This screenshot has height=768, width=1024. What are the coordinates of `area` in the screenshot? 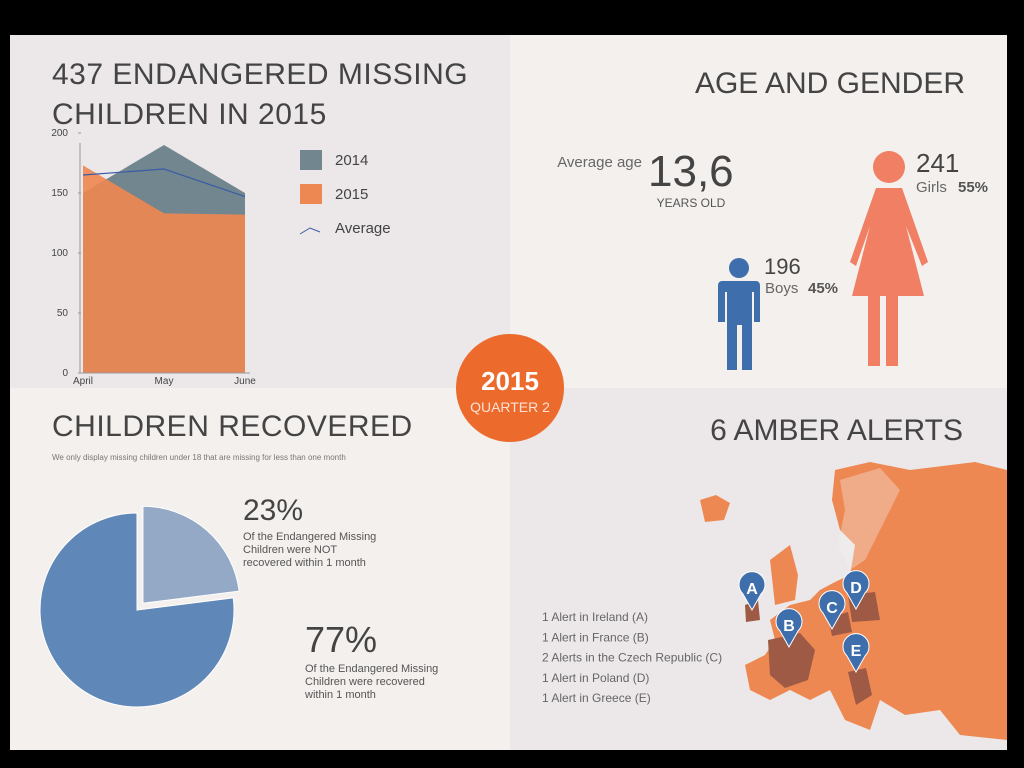 It's located at (164, 269).